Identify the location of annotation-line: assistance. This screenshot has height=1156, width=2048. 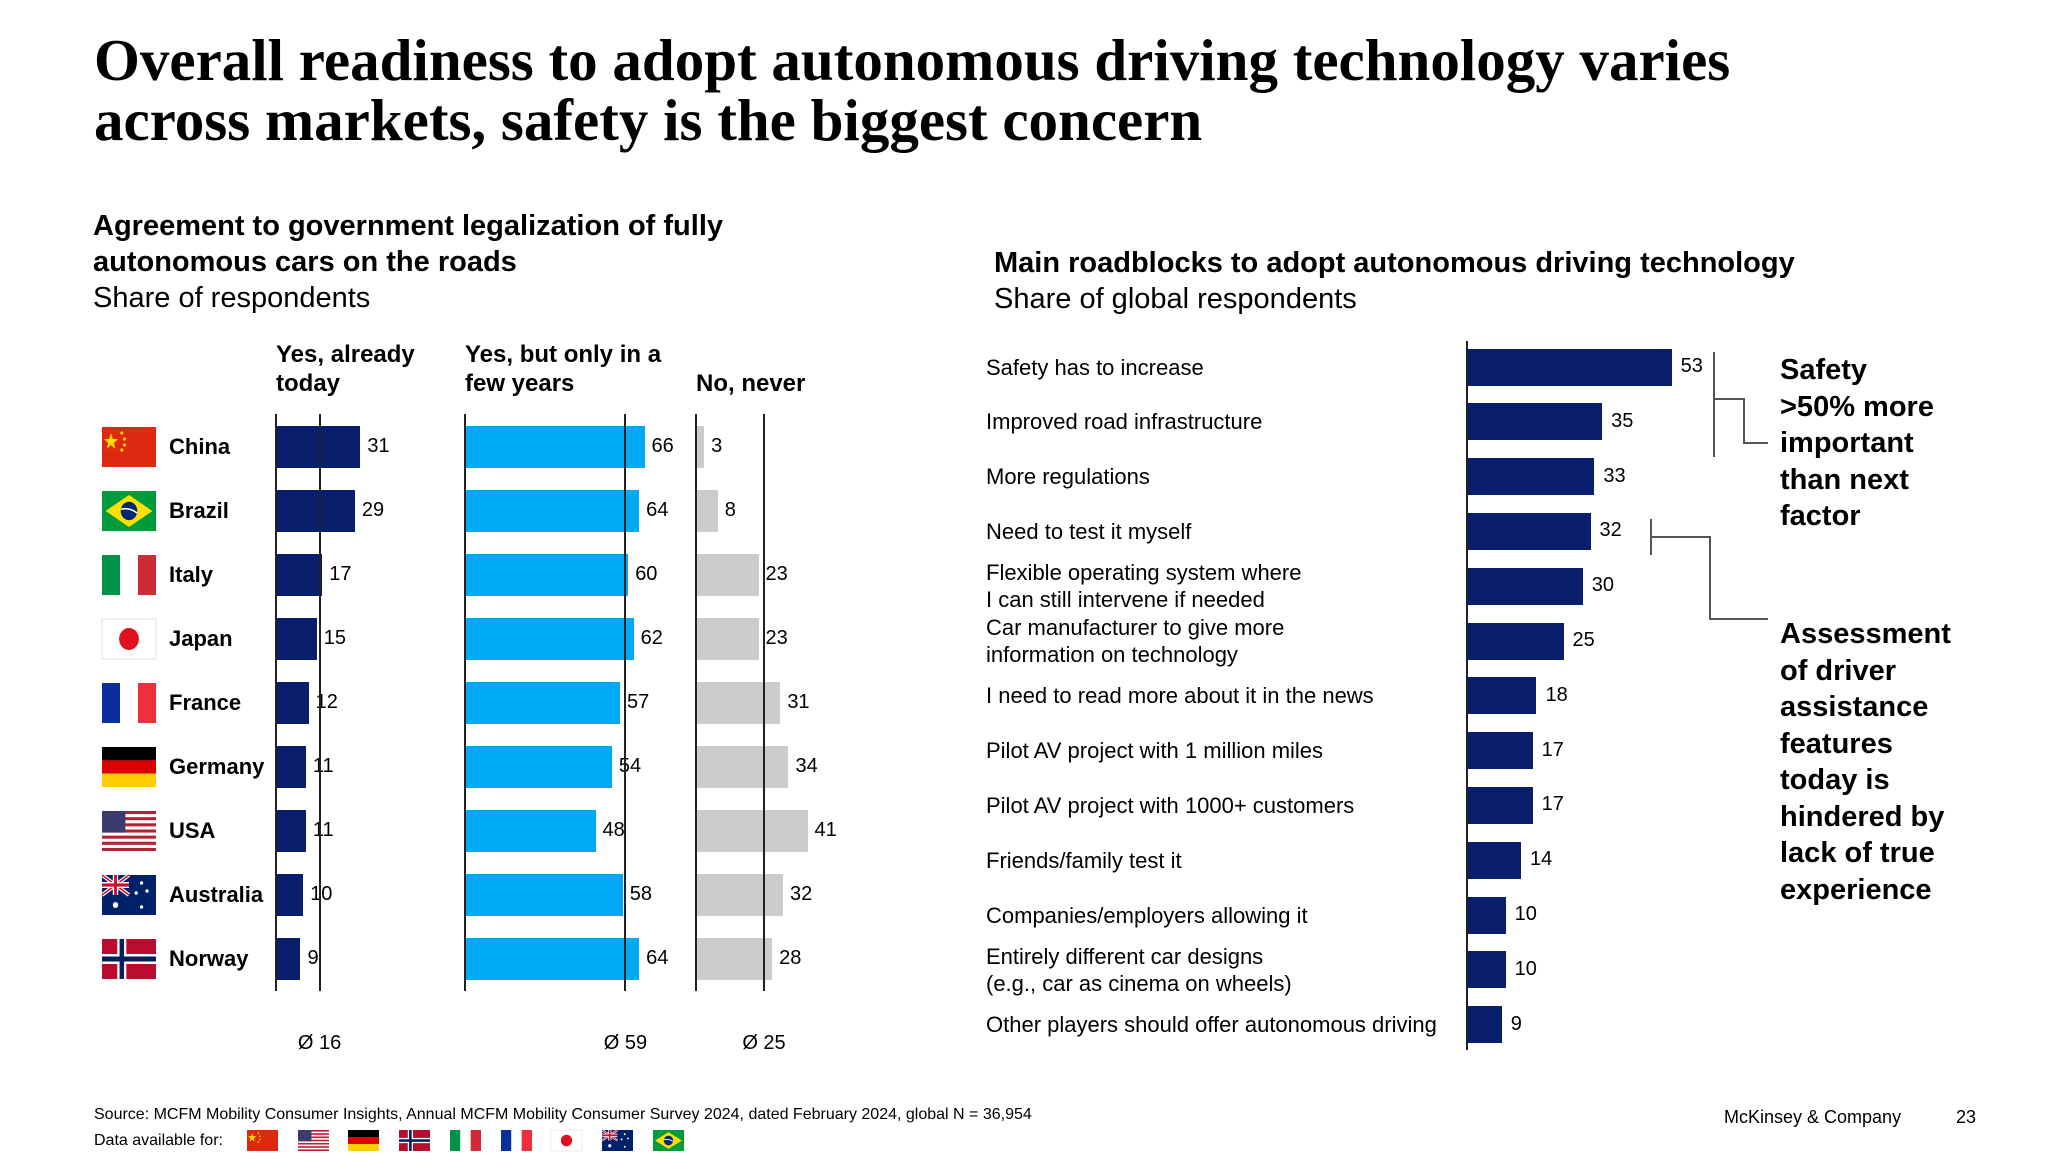
(1854, 707).